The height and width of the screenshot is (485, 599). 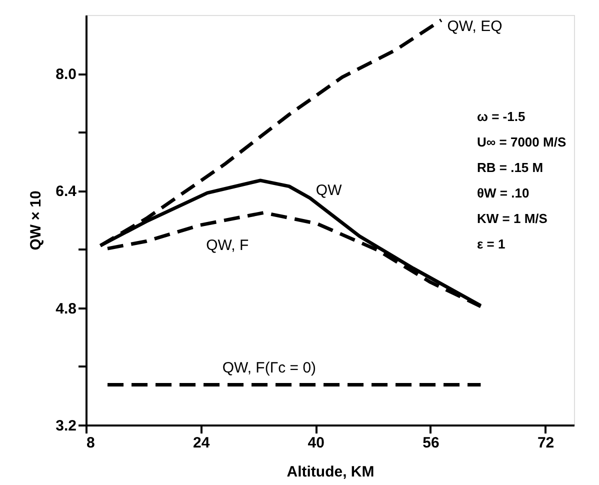 I want to click on annotation: KW = 1 M/S, so click(x=512, y=218).